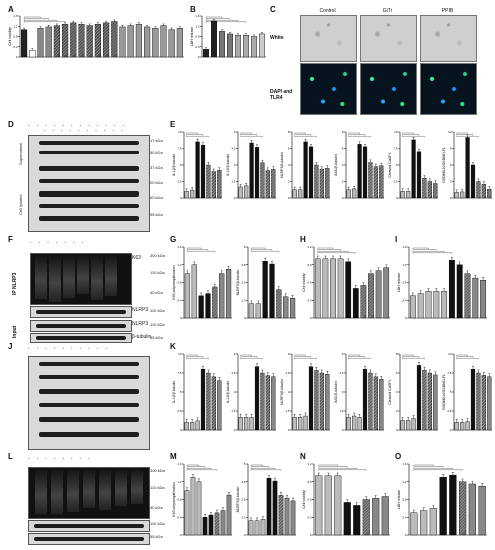  Describe the element at coordinates (341, 411) in the screenshot. I see `y-tick-label: 1.5` at that location.